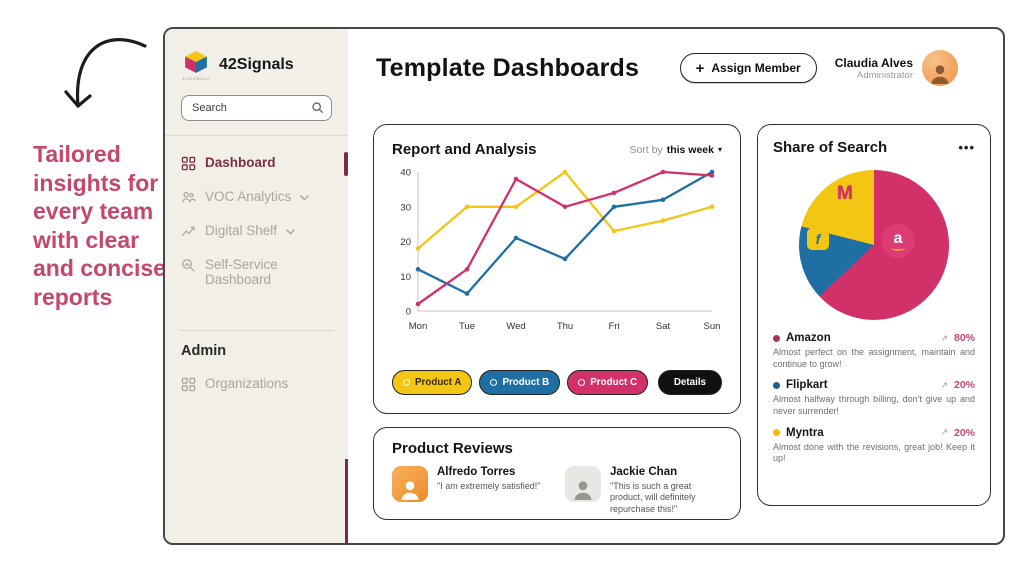 Image resolution: width=1024 pixels, height=576 pixels. I want to click on svg-text: Sat, so click(663, 326).